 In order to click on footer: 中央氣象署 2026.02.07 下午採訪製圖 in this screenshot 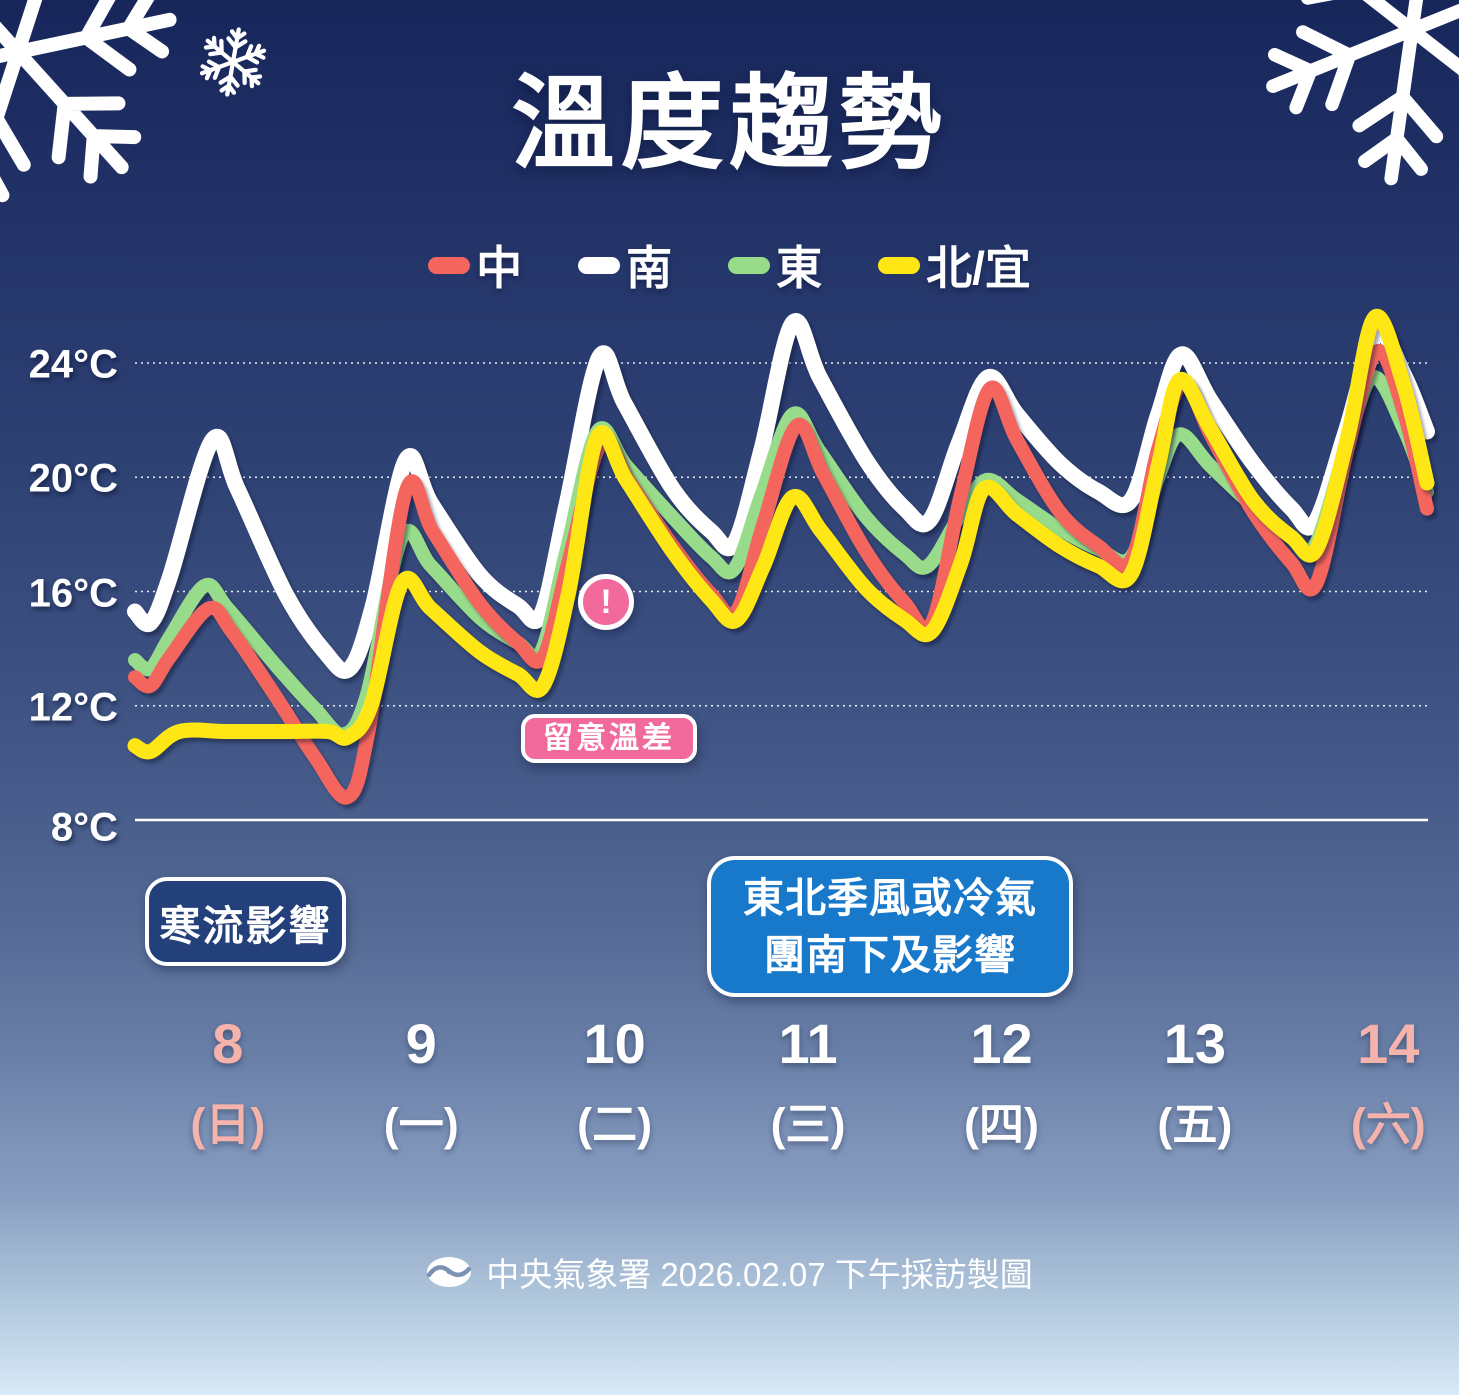, I will do `click(729, 1272)`.